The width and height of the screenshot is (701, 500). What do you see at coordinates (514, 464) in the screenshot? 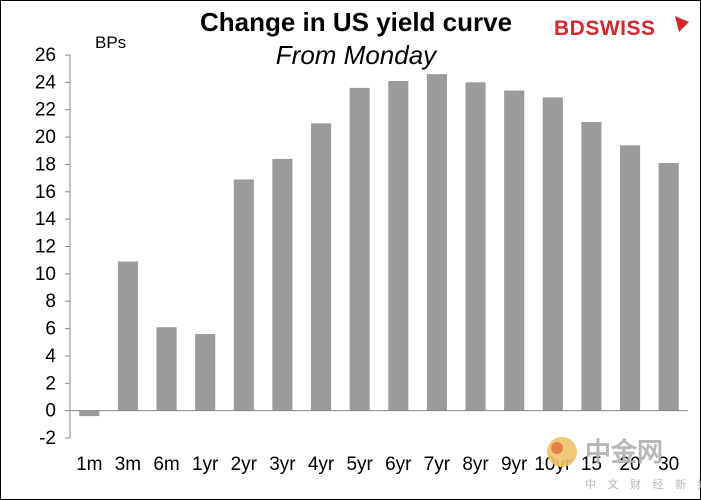
I see `x-tick-label: 9yr` at bounding box center [514, 464].